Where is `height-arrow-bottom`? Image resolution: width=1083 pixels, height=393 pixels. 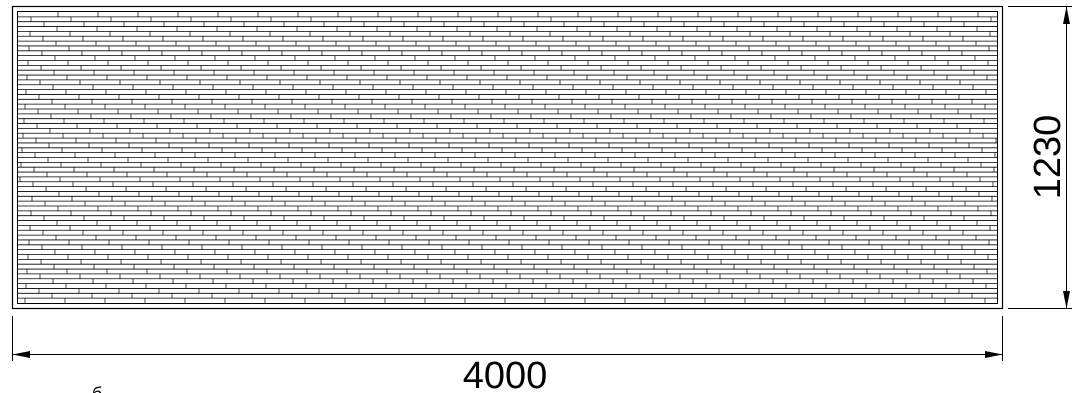
height-arrow-bottom is located at coordinates (1066, 300).